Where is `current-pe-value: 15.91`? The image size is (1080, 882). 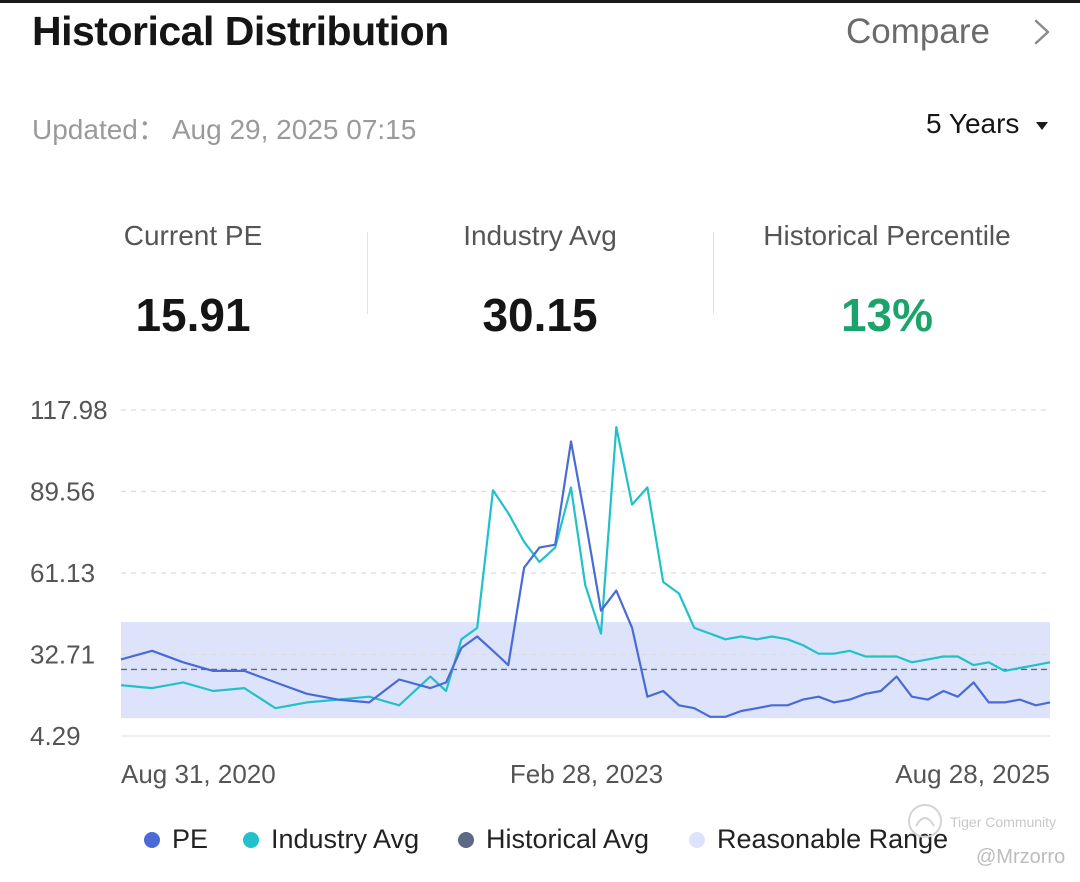 current-pe-value: 15.91 is located at coordinates (193, 315).